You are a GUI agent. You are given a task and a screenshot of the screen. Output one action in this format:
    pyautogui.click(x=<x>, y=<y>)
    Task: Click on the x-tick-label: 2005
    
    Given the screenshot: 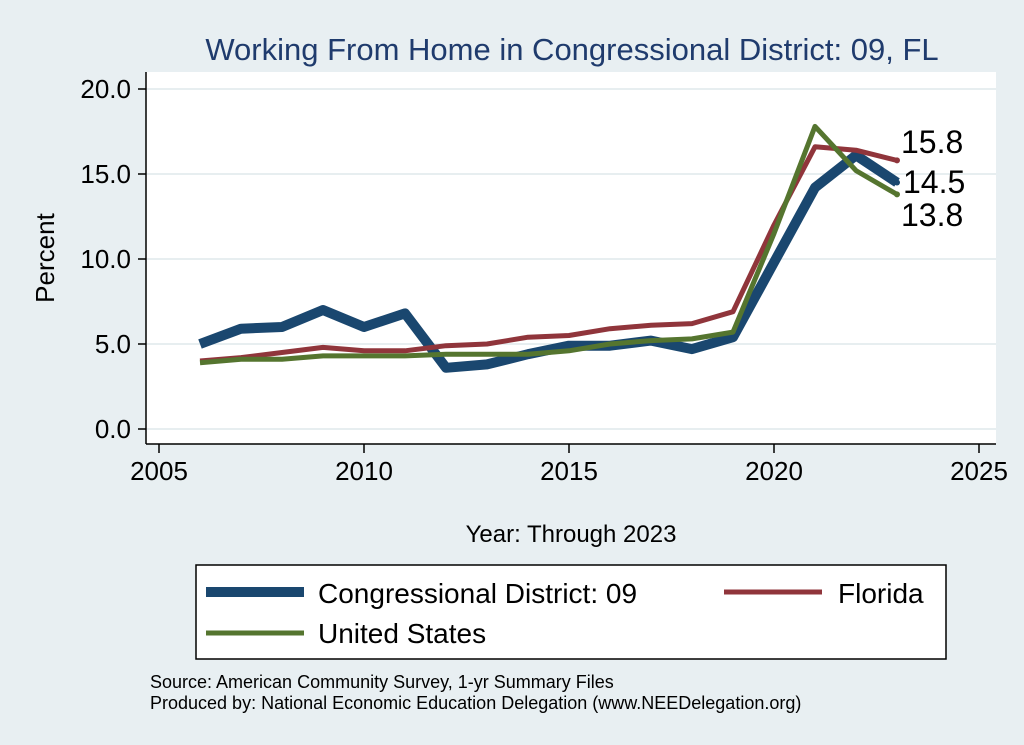 What is the action you would take?
    pyautogui.click(x=159, y=471)
    